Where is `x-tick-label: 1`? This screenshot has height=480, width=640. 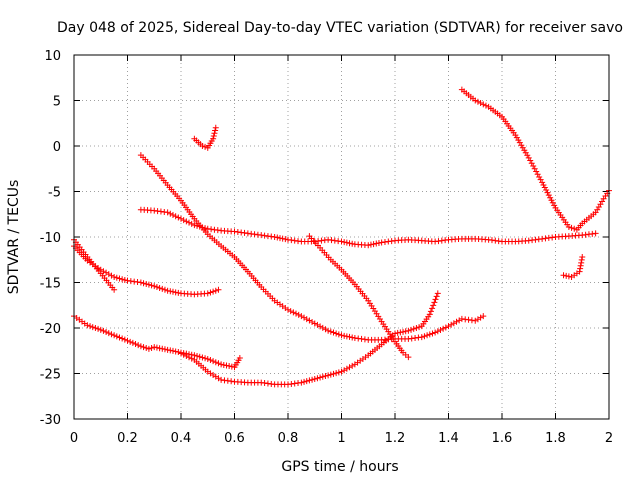
x-tick-label: 1 is located at coordinates (341, 438).